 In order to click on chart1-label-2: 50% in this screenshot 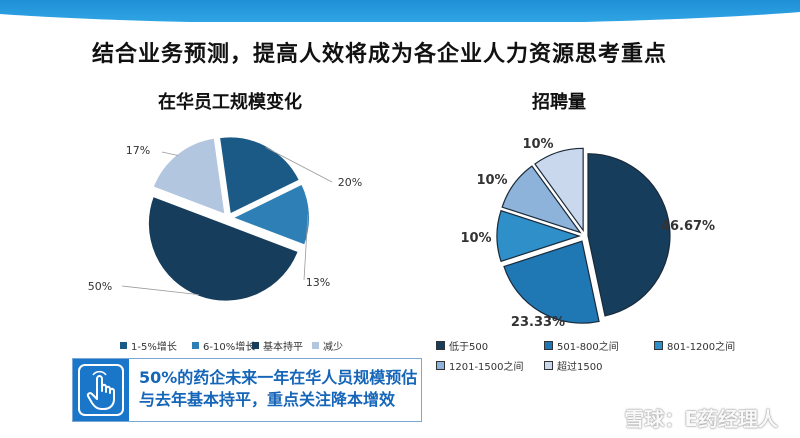, I will do `click(100, 286)`.